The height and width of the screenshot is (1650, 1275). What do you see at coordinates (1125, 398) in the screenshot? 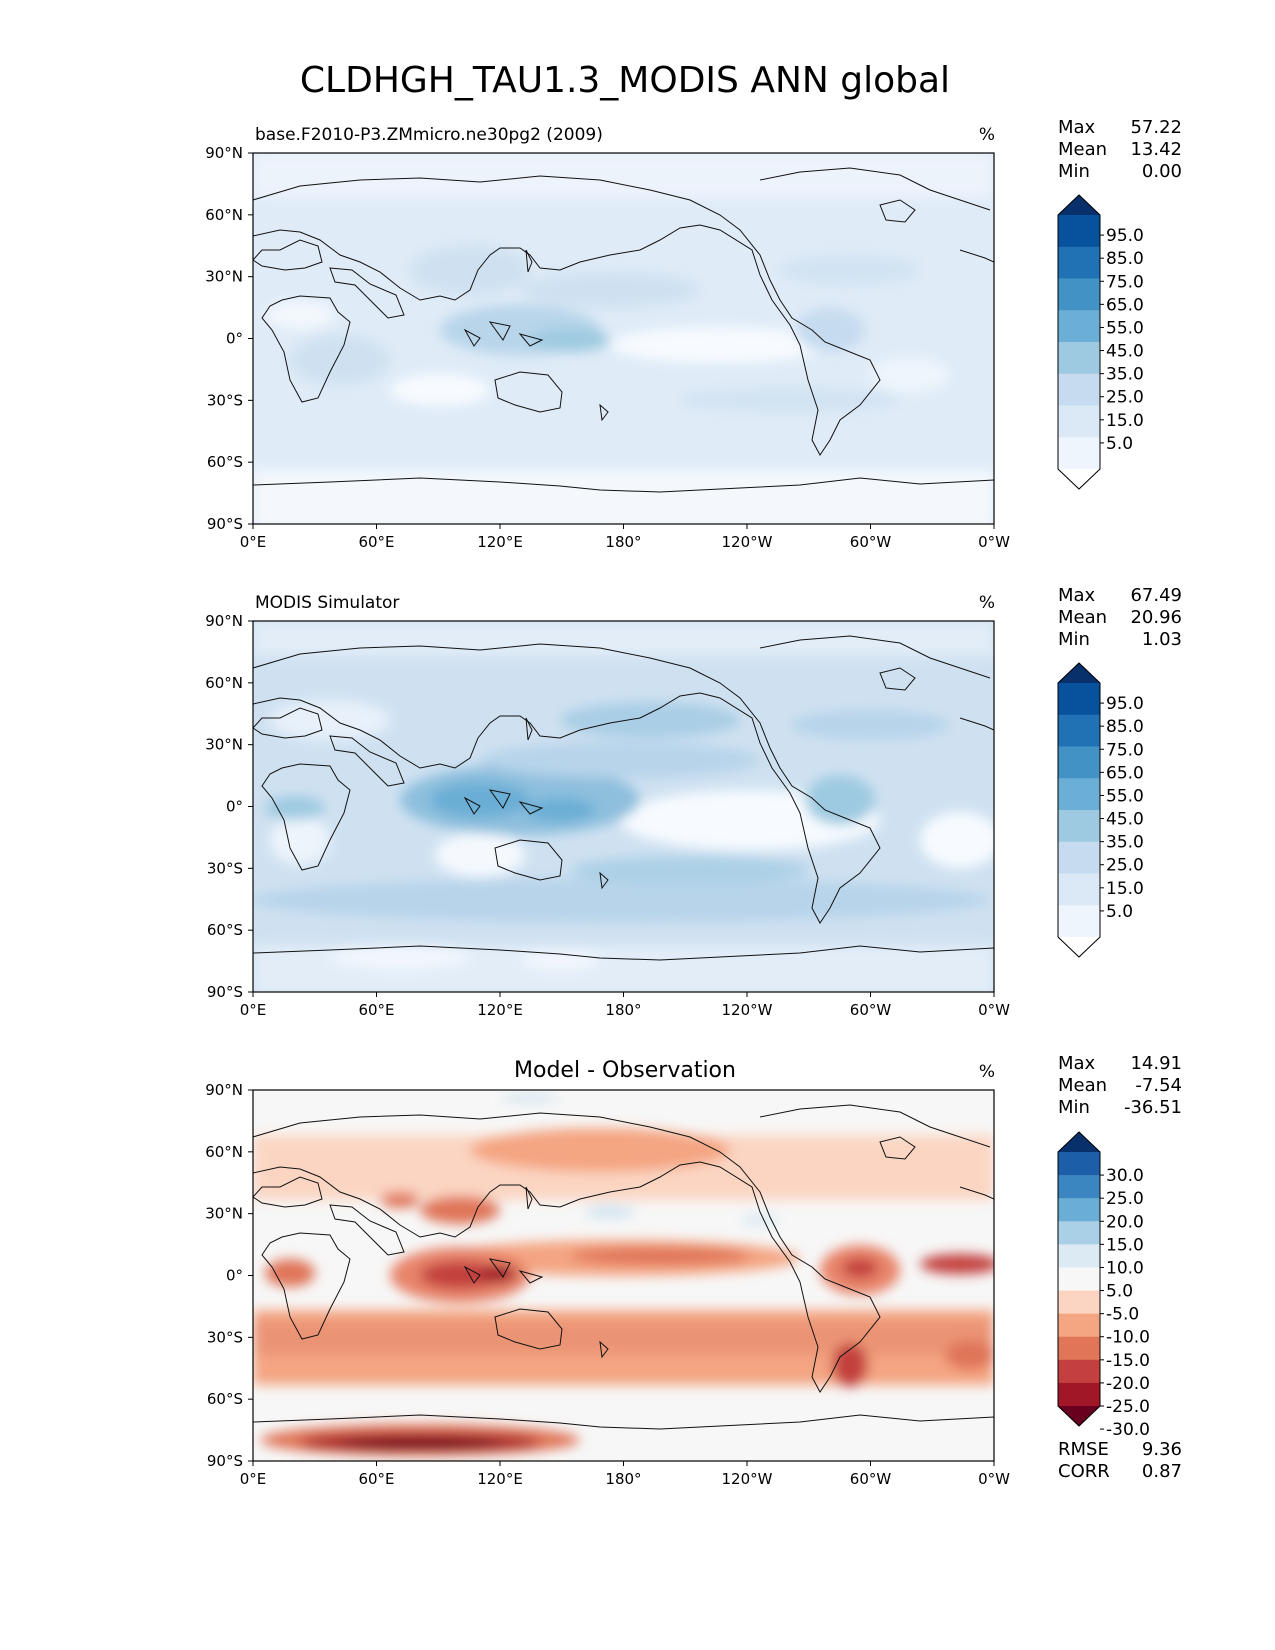
I see `colorbar-label: 25.0` at bounding box center [1125, 398].